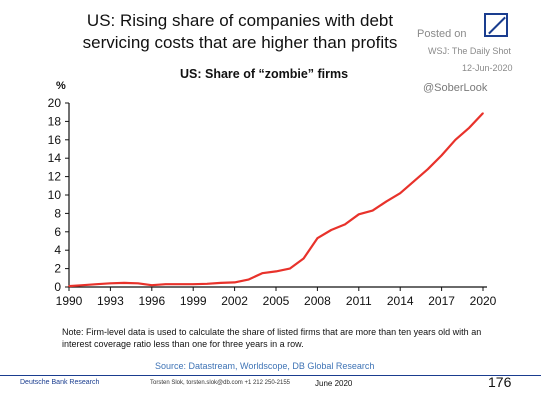 The height and width of the screenshot is (405, 541). I want to click on y-tick-label: 16, so click(55, 140).